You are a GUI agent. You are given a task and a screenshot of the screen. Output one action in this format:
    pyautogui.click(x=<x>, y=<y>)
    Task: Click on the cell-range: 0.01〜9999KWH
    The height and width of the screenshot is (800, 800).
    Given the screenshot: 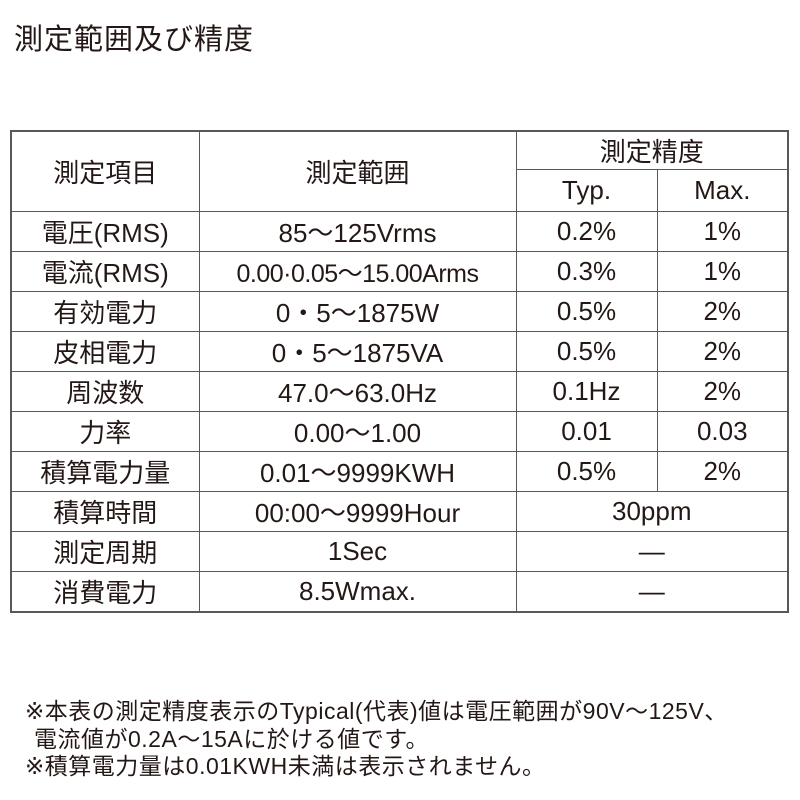 What is the action you would take?
    pyautogui.click(x=357, y=471)
    